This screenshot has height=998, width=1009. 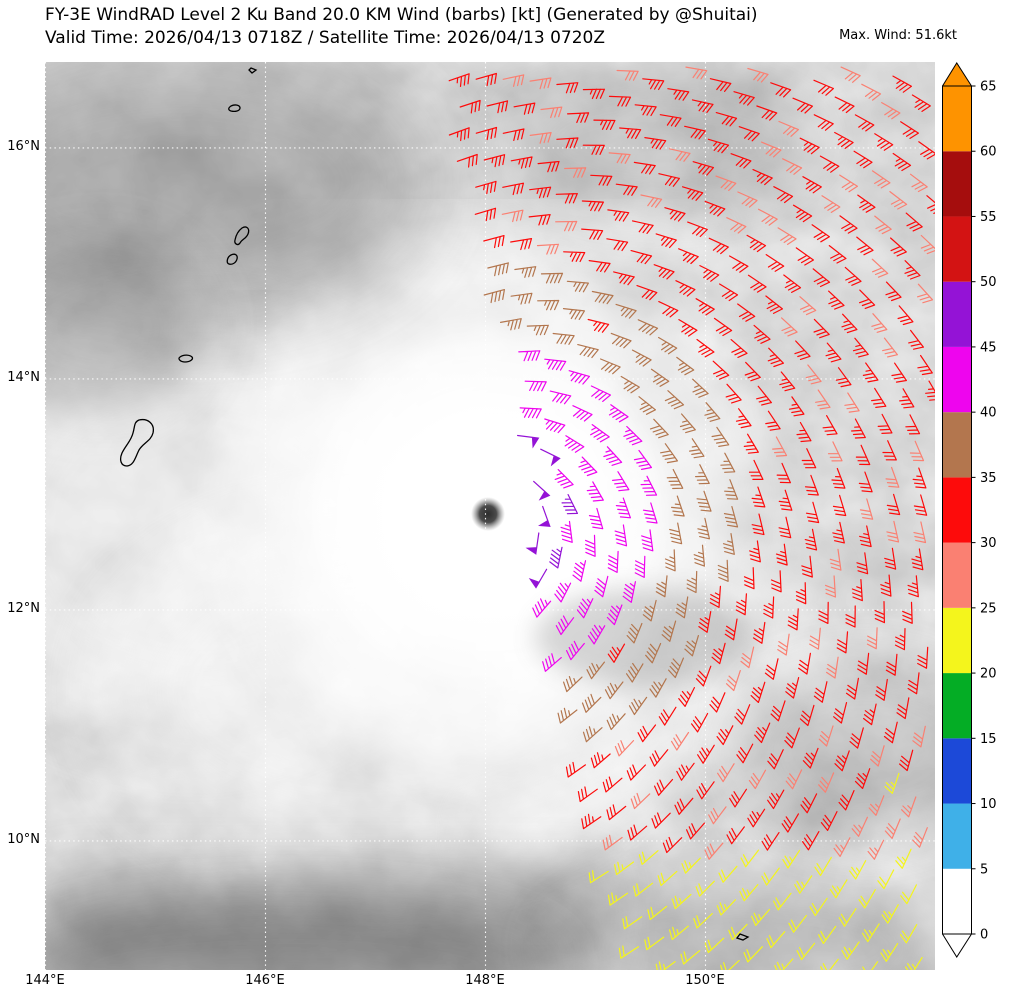 What do you see at coordinates (988, 478) in the screenshot?
I see `colorbar-tick-label: 35` at bounding box center [988, 478].